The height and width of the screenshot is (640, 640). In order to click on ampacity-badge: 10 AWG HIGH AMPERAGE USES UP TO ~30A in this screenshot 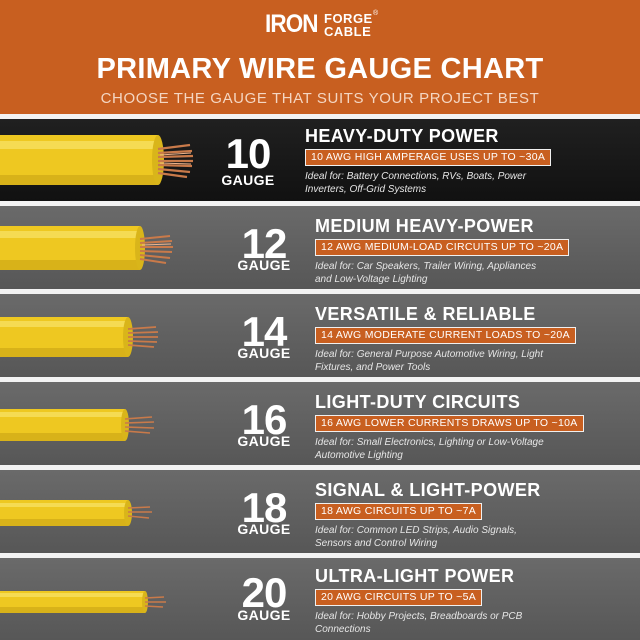, I will do `click(428, 157)`.